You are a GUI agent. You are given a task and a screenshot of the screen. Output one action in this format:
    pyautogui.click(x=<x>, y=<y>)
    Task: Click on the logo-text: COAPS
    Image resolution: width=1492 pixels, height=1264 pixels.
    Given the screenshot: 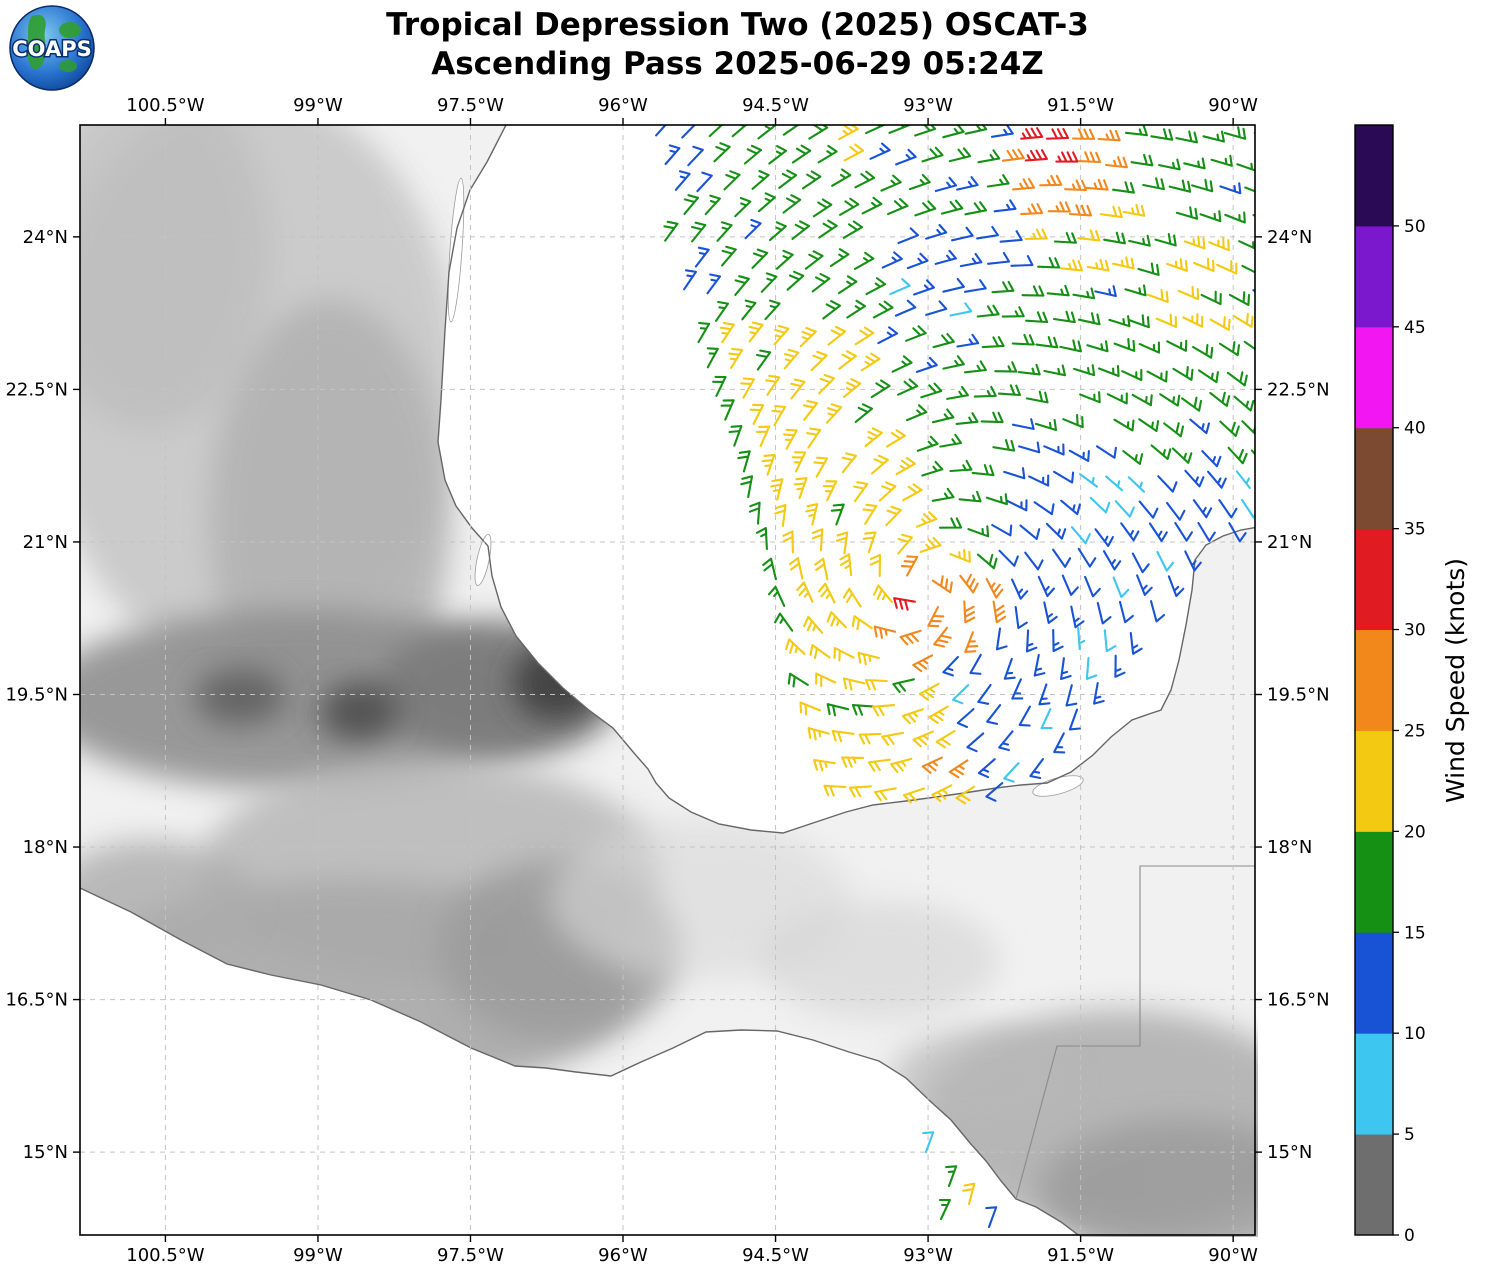 What is the action you would take?
    pyautogui.click(x=51, y=49)
    